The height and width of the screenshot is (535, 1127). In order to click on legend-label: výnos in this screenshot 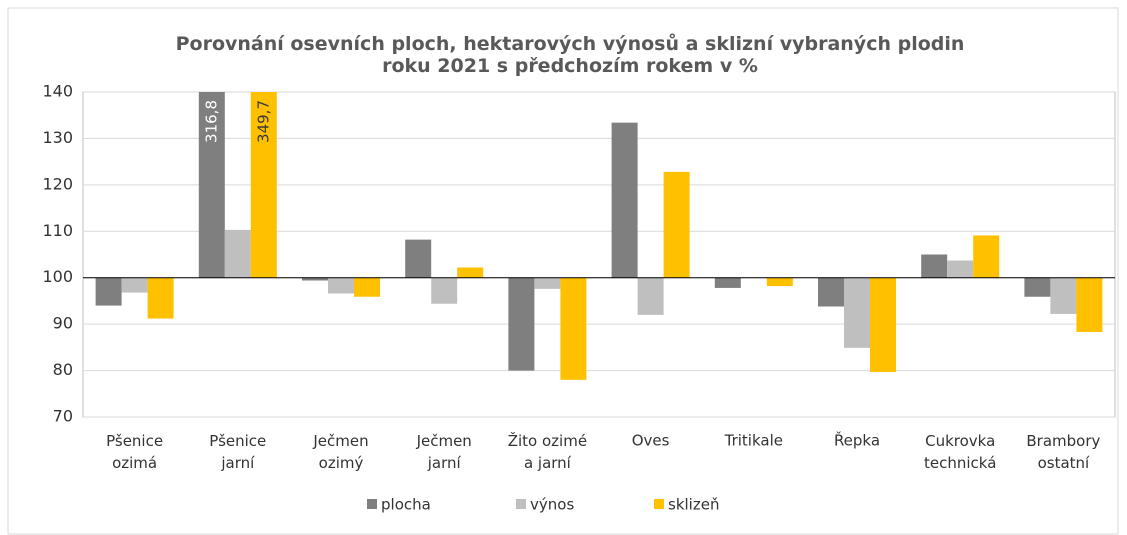, I will do `click(552, 505)`.